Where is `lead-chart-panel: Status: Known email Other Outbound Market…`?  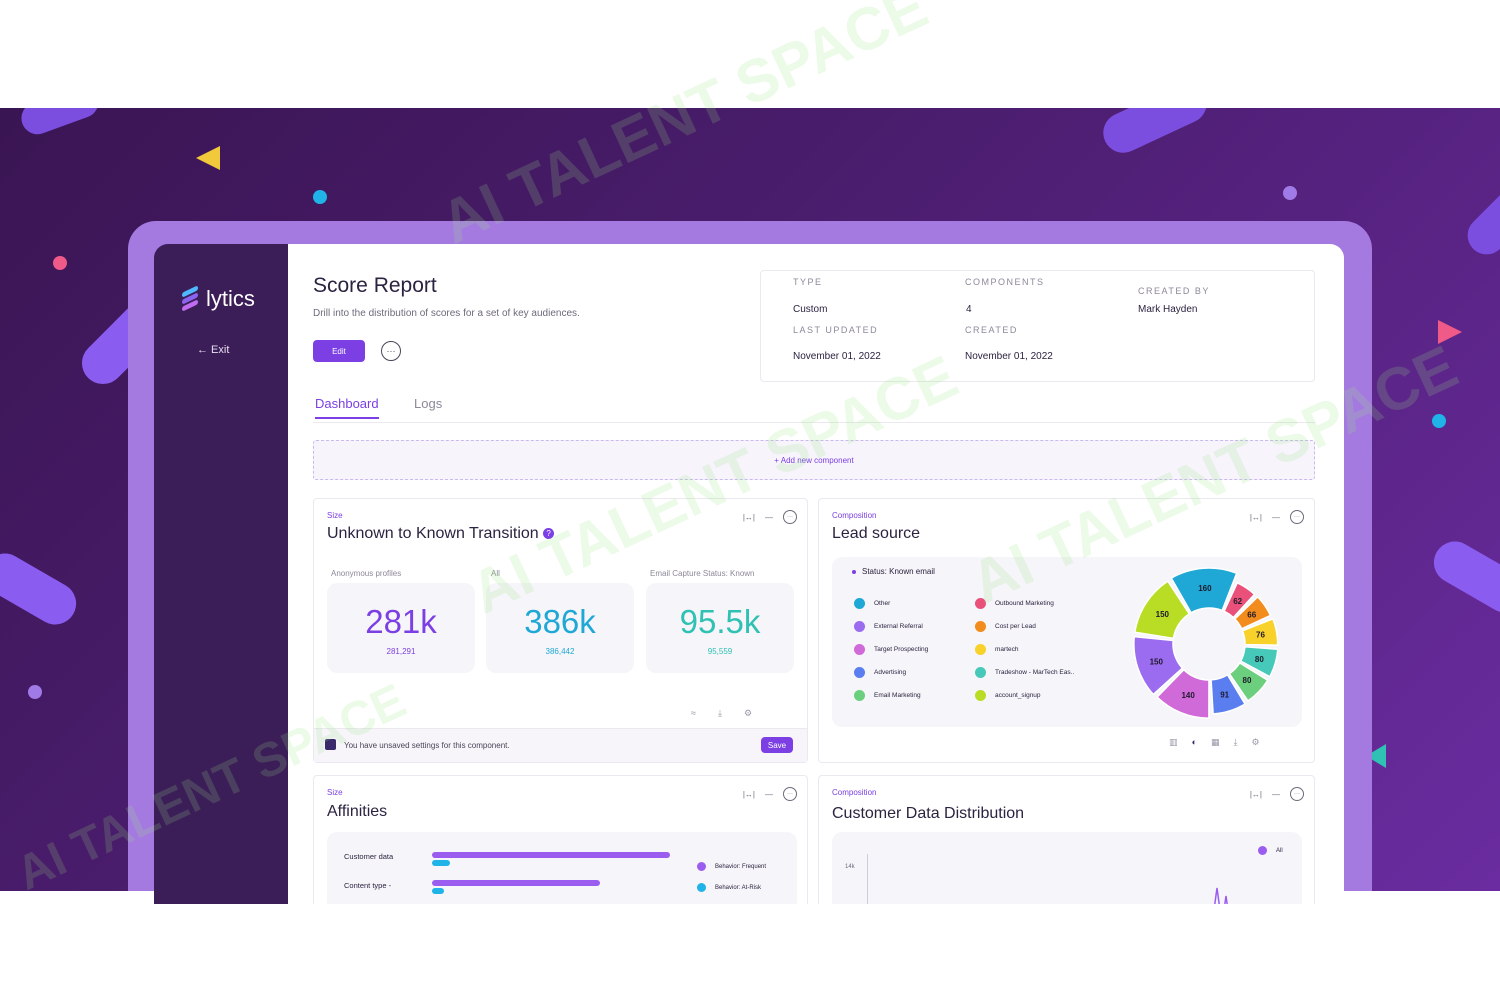 lead-chart-panel: Status: Known email Other Outbound Market… is located at coordinates (1067, 642).